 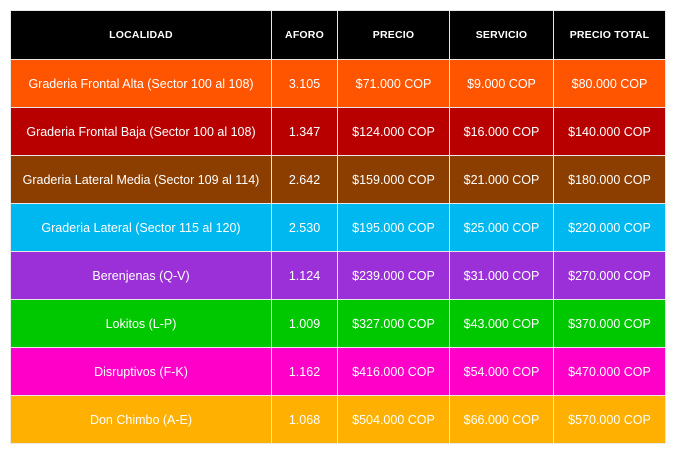 I want to click on cell-precio: $327.000 COP, so click(x=393, y=323).